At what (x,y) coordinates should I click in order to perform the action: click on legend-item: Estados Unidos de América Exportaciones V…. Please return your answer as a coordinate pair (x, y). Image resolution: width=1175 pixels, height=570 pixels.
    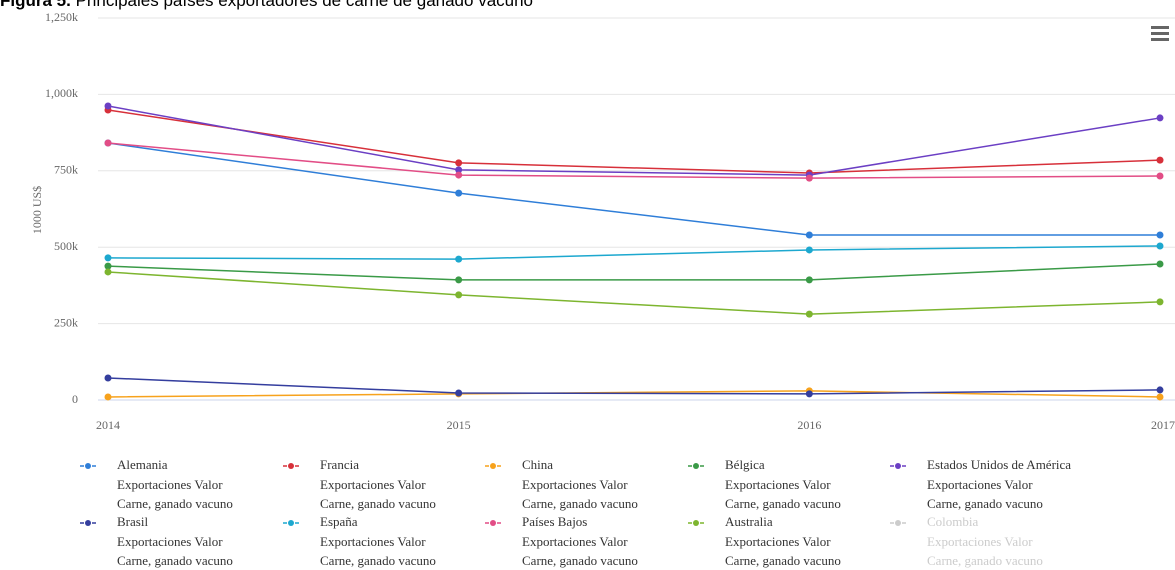
    Looking at the image, I should click on (980, 484).